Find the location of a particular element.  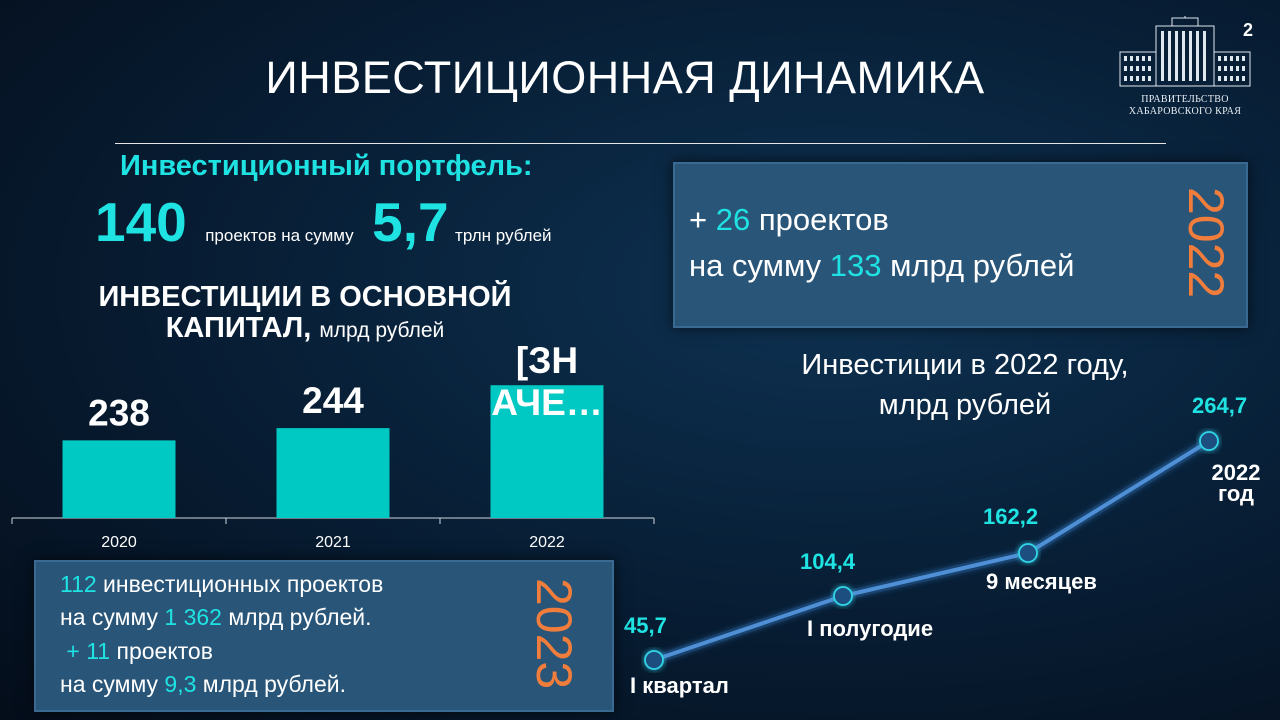

bar-category-label: 2020 is located at coordinates (119, 542).